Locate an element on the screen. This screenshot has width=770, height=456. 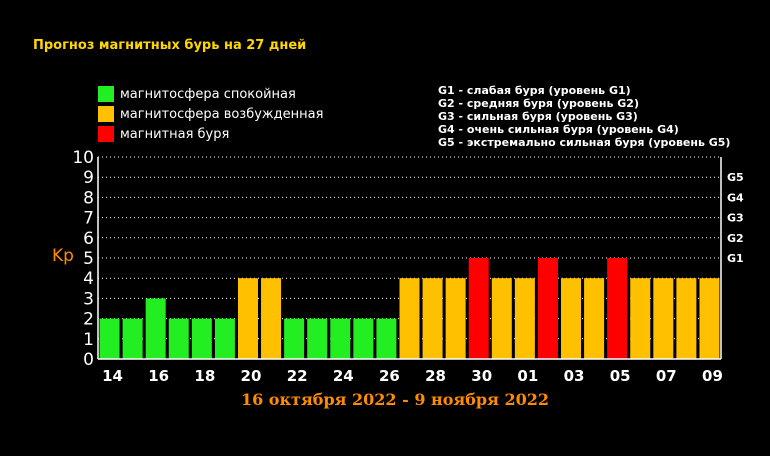
x-tick-label-07: 07 is located at coordinates (666, 376).